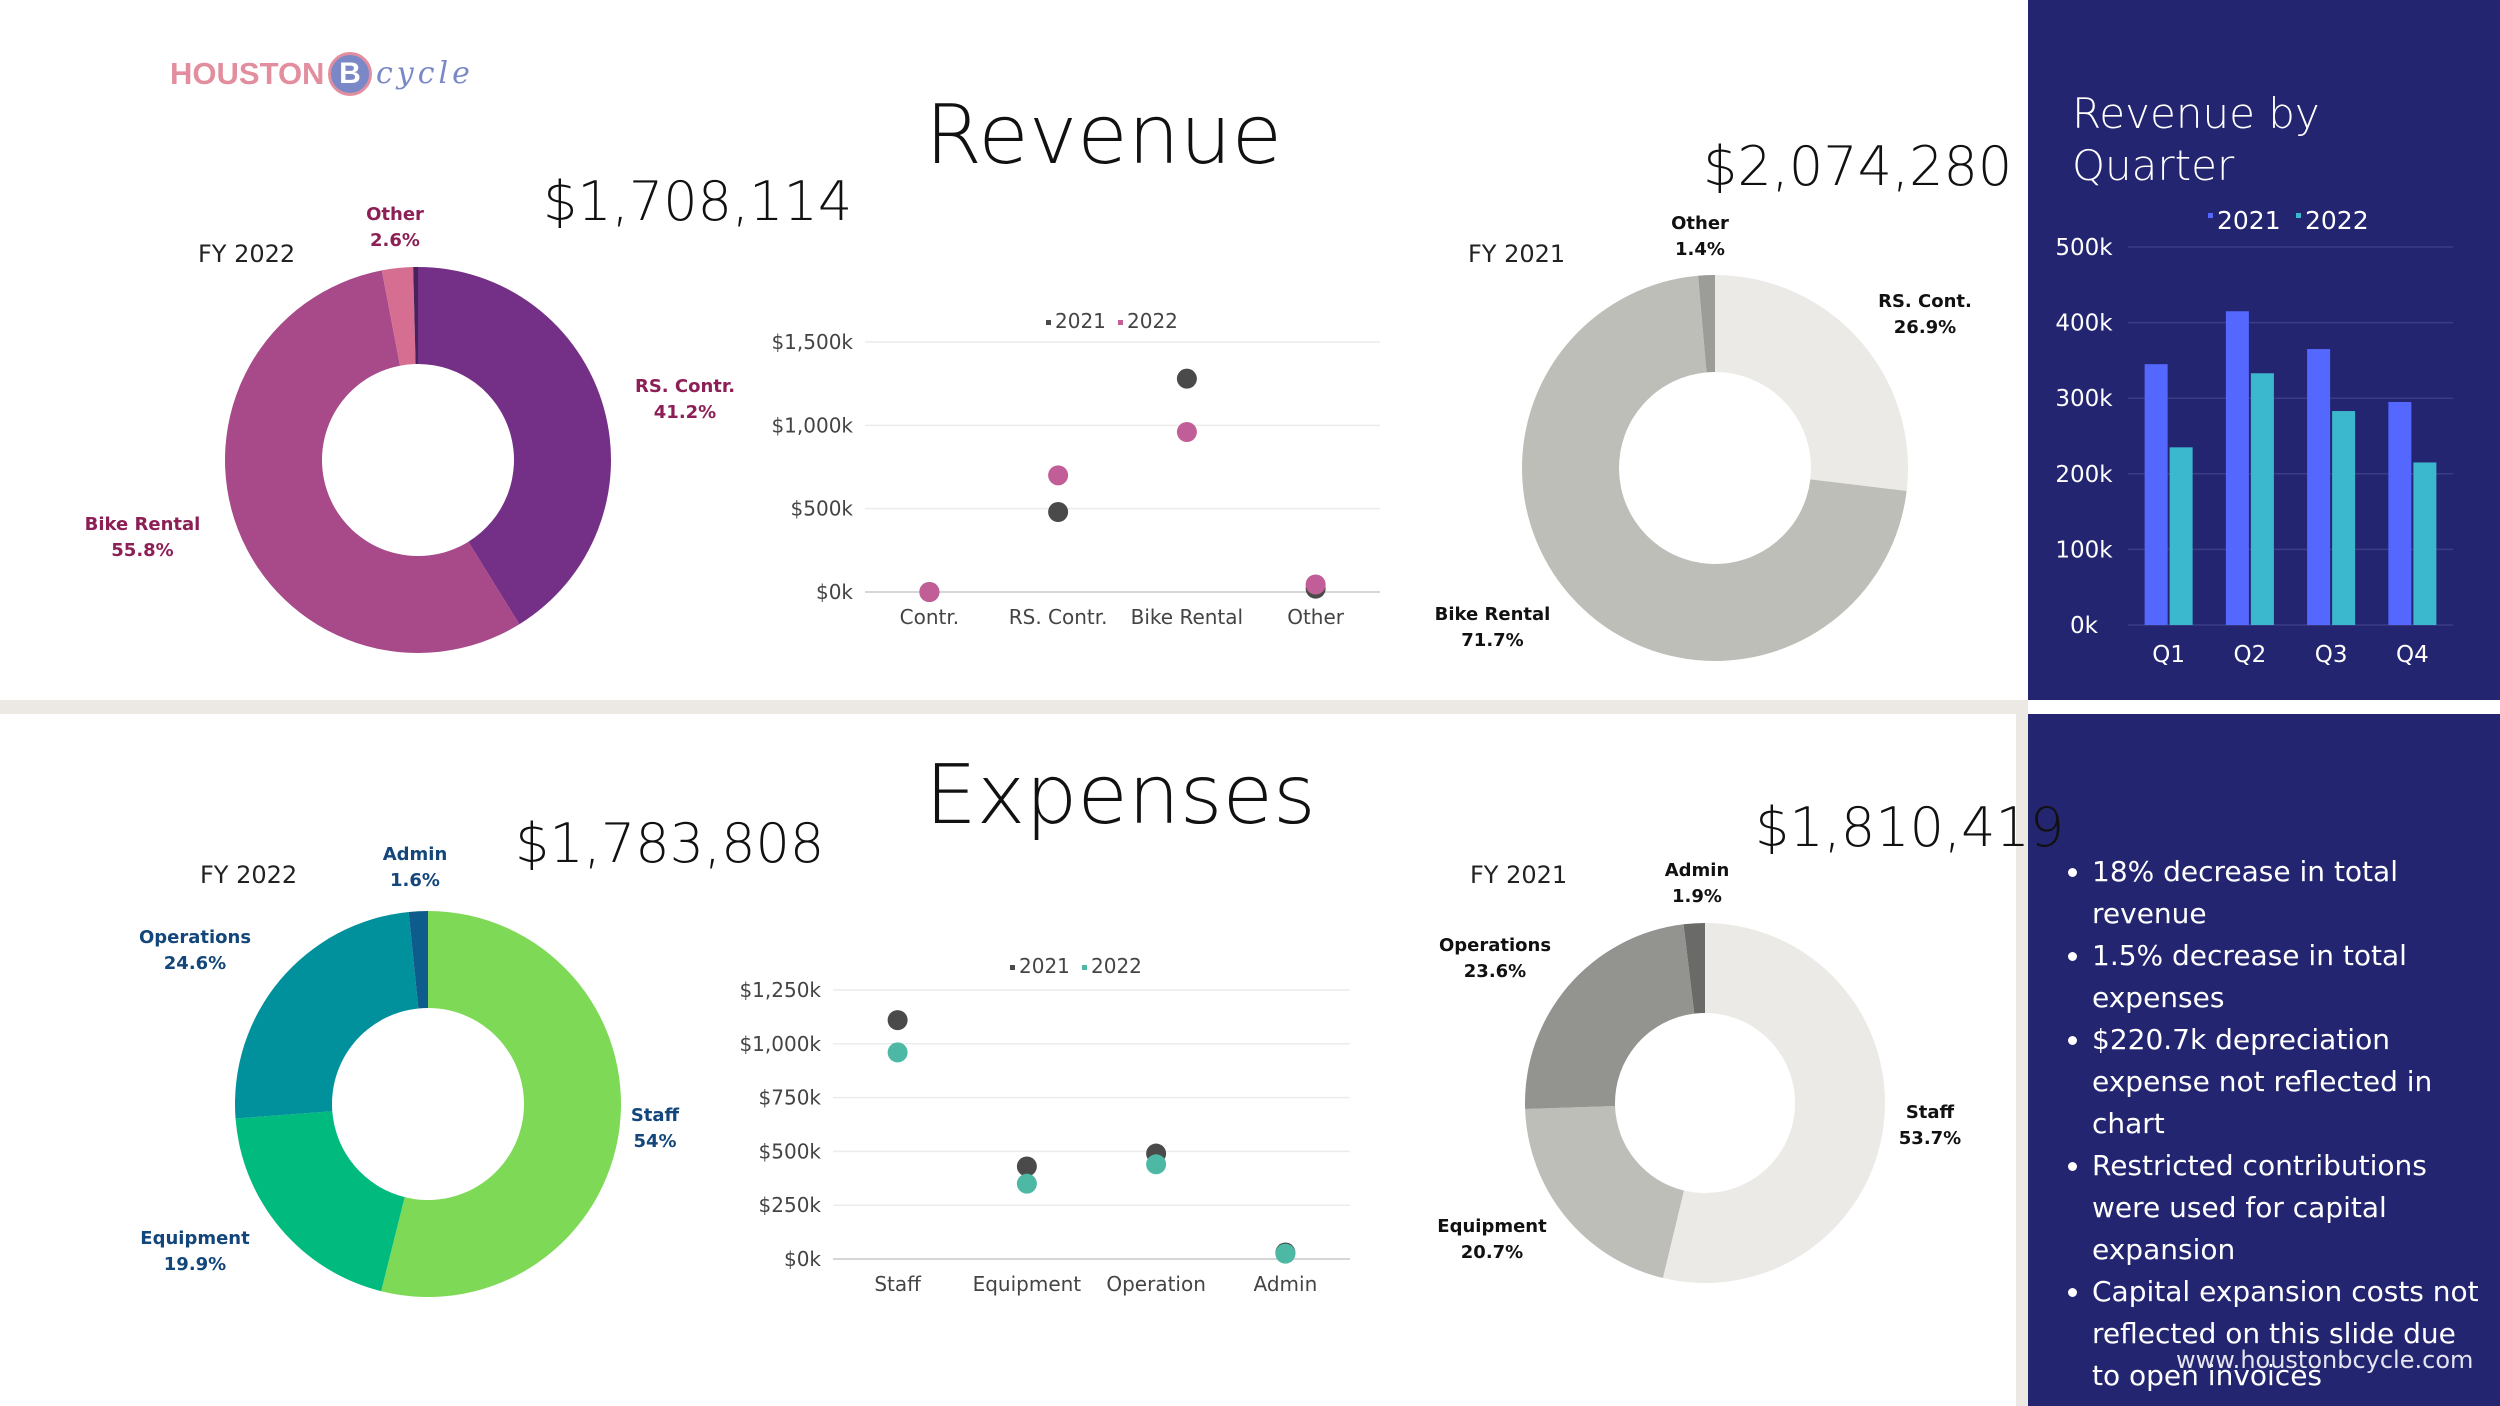  Describe the element at coordinates (1058, 617) in the screenshot. I see `rev-compare-xtick: RS. Contr.` at that location.